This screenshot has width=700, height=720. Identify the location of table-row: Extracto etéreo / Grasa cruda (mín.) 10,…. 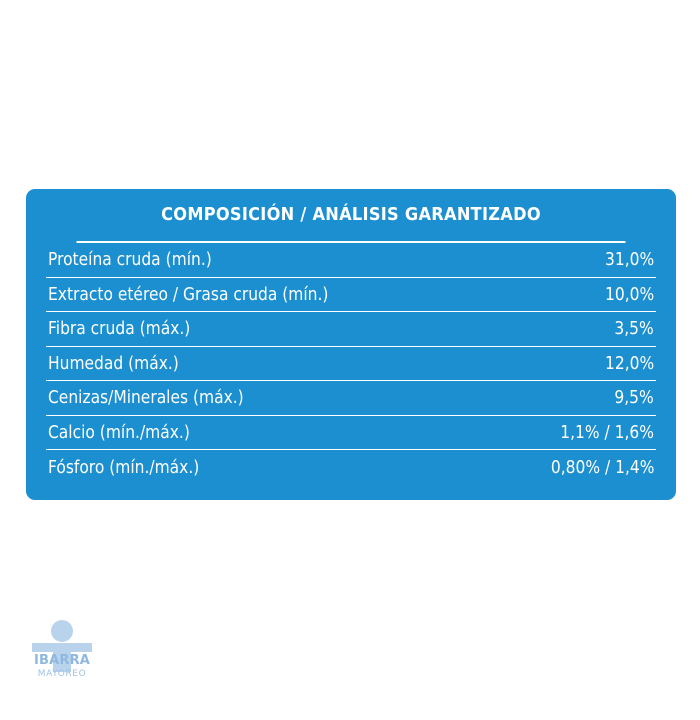
(351, 295).